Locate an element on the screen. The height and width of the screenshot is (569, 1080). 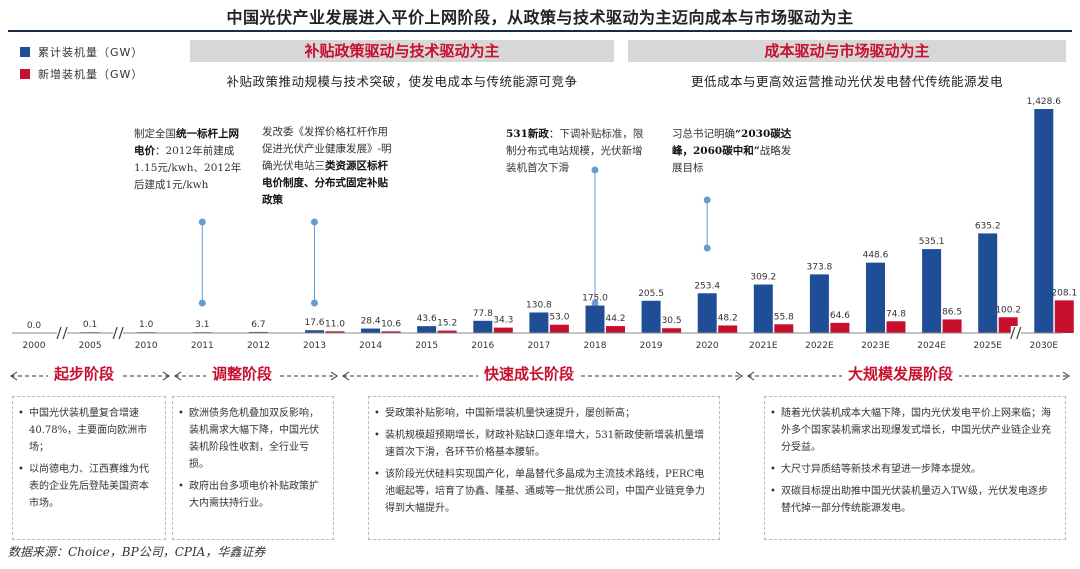
title-divider is located at coordinates (540, 31).